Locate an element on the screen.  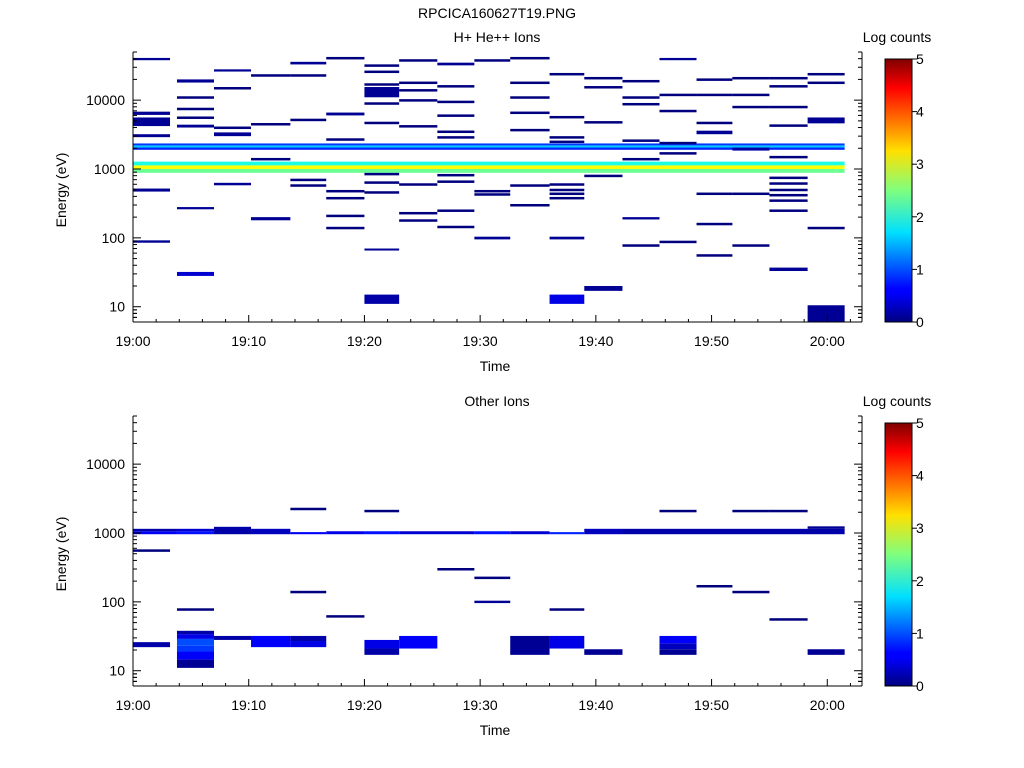
heatmap-cells is located at coordinates (489, 587).